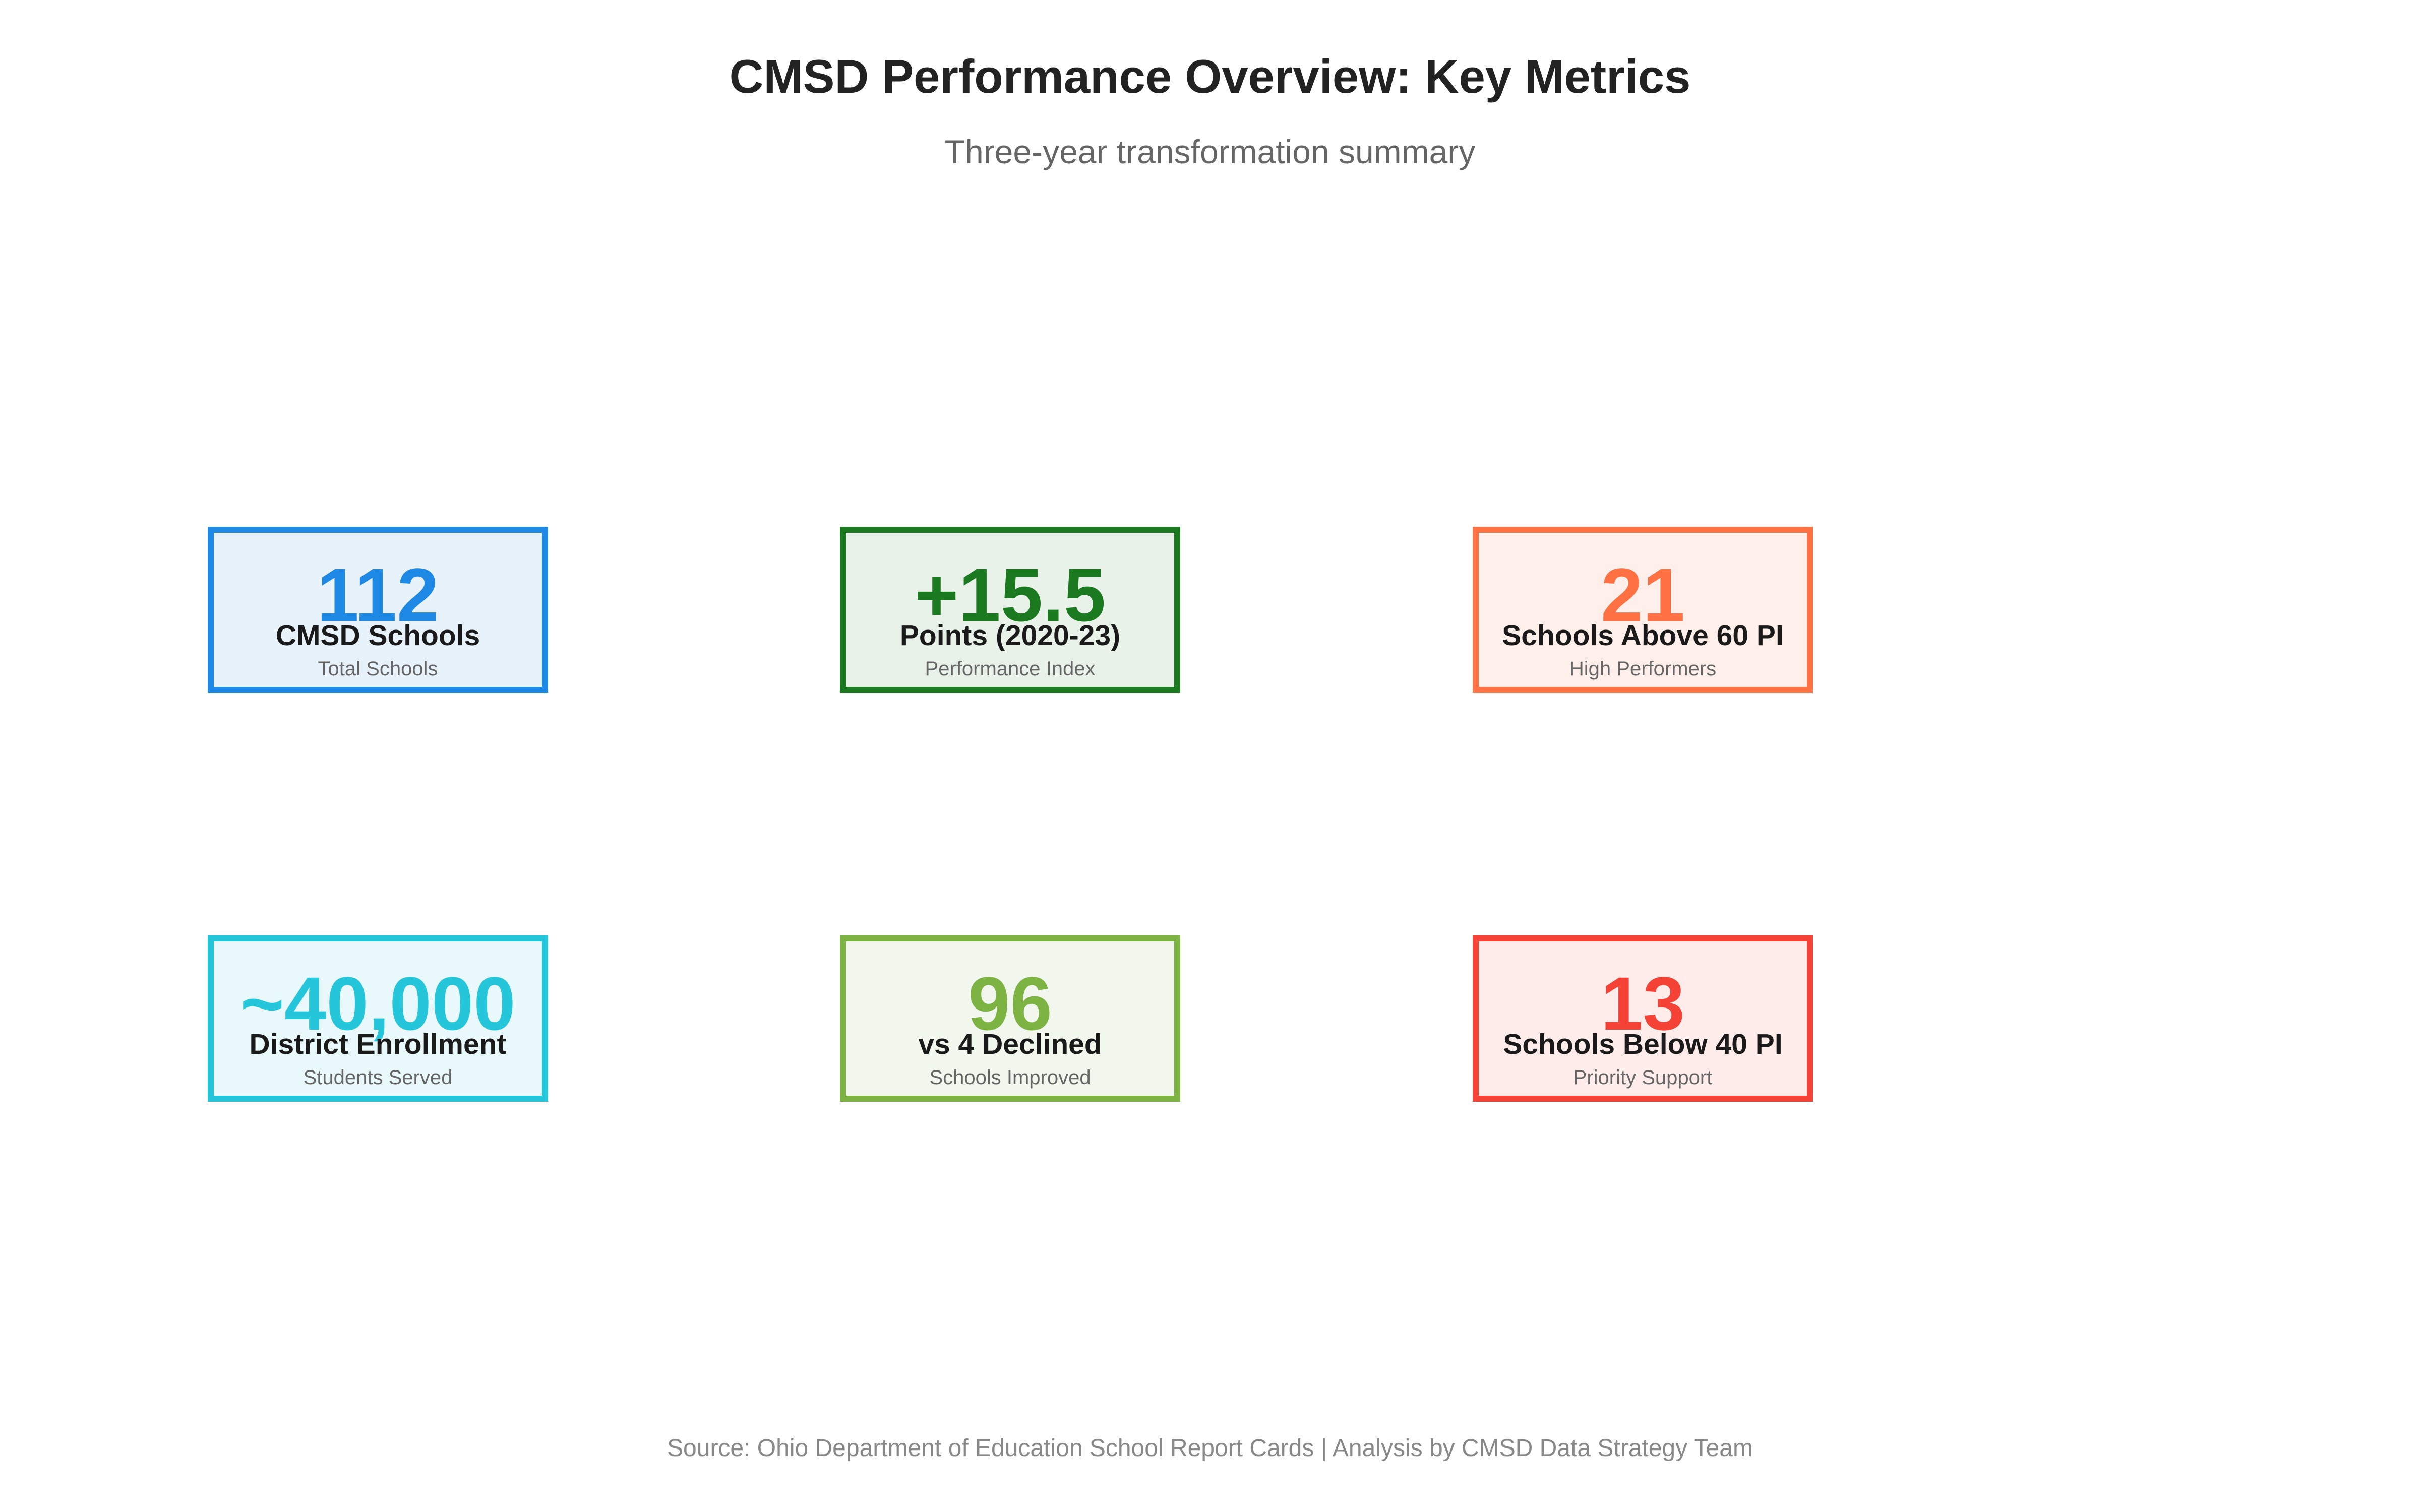 Image resolution: width=2420 pixels, height=1512 pixels. I want to click on page-subtitle: Three-year transformation summary, so click(1210, 152).